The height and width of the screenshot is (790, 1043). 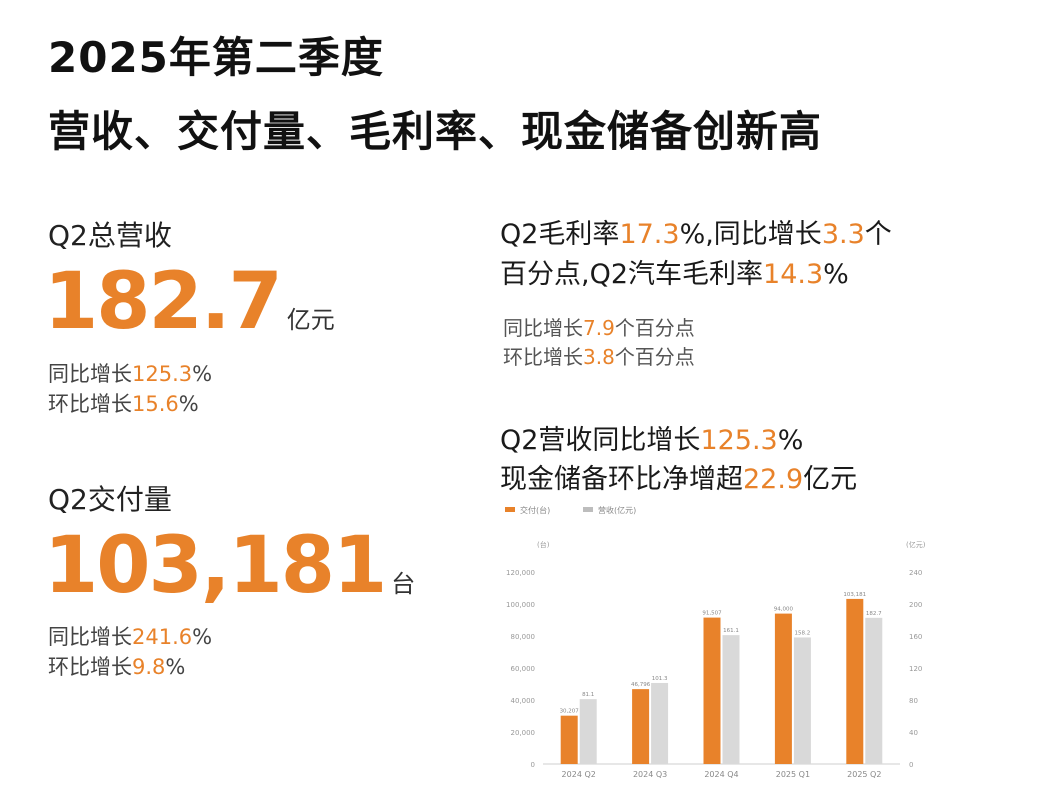 What do you see at coordinates (731, 631) in the screenshot?
I see `data-label-revenue: 161.1` at bounding box center [731, 631].